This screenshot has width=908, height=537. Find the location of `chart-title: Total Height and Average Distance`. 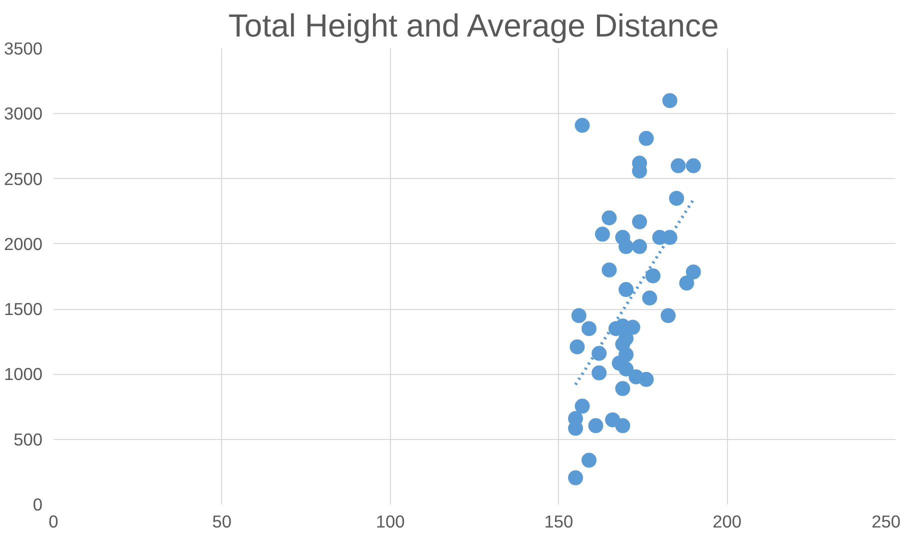

chart-title: Total Height and Average Distance is located at coordinates (473, 26).